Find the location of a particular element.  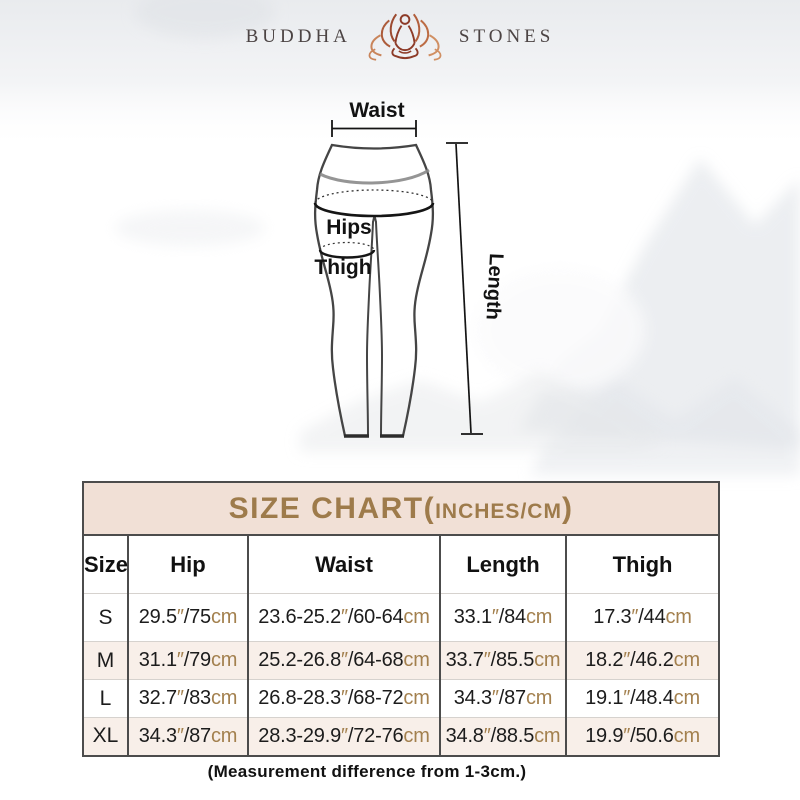

waistband-line is located at coordinates (374, 176).